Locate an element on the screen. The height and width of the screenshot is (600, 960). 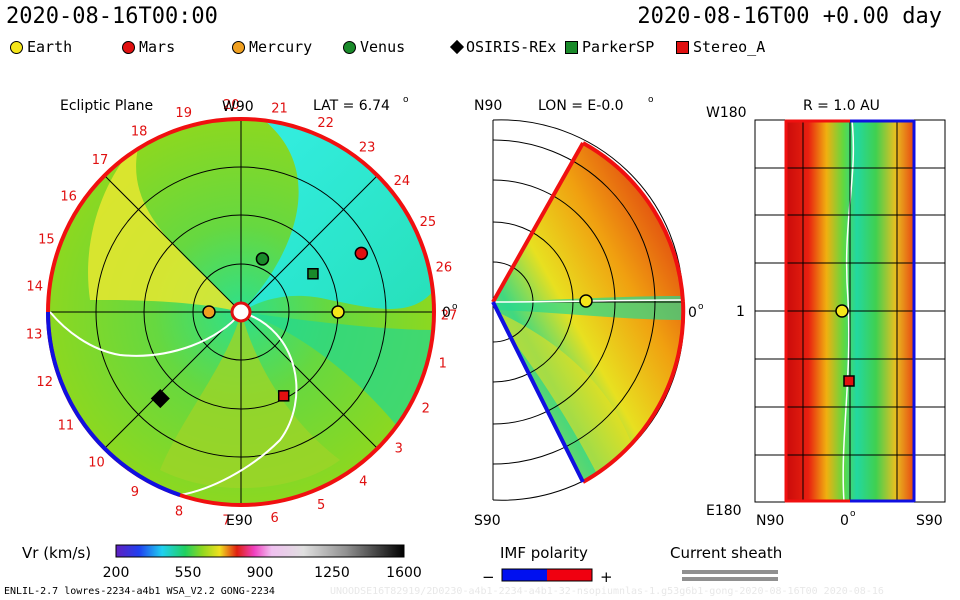
sector-label: 20 is located at coordinates (231, 105).